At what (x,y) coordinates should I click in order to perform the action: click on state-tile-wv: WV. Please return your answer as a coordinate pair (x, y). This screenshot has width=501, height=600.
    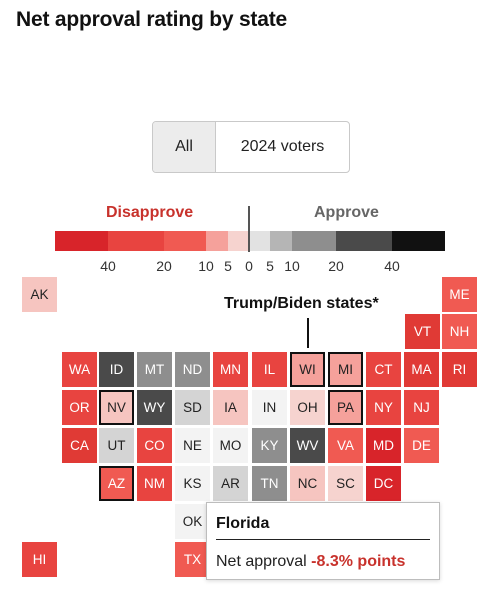
    Looking at the image, I should click on (307, 445).